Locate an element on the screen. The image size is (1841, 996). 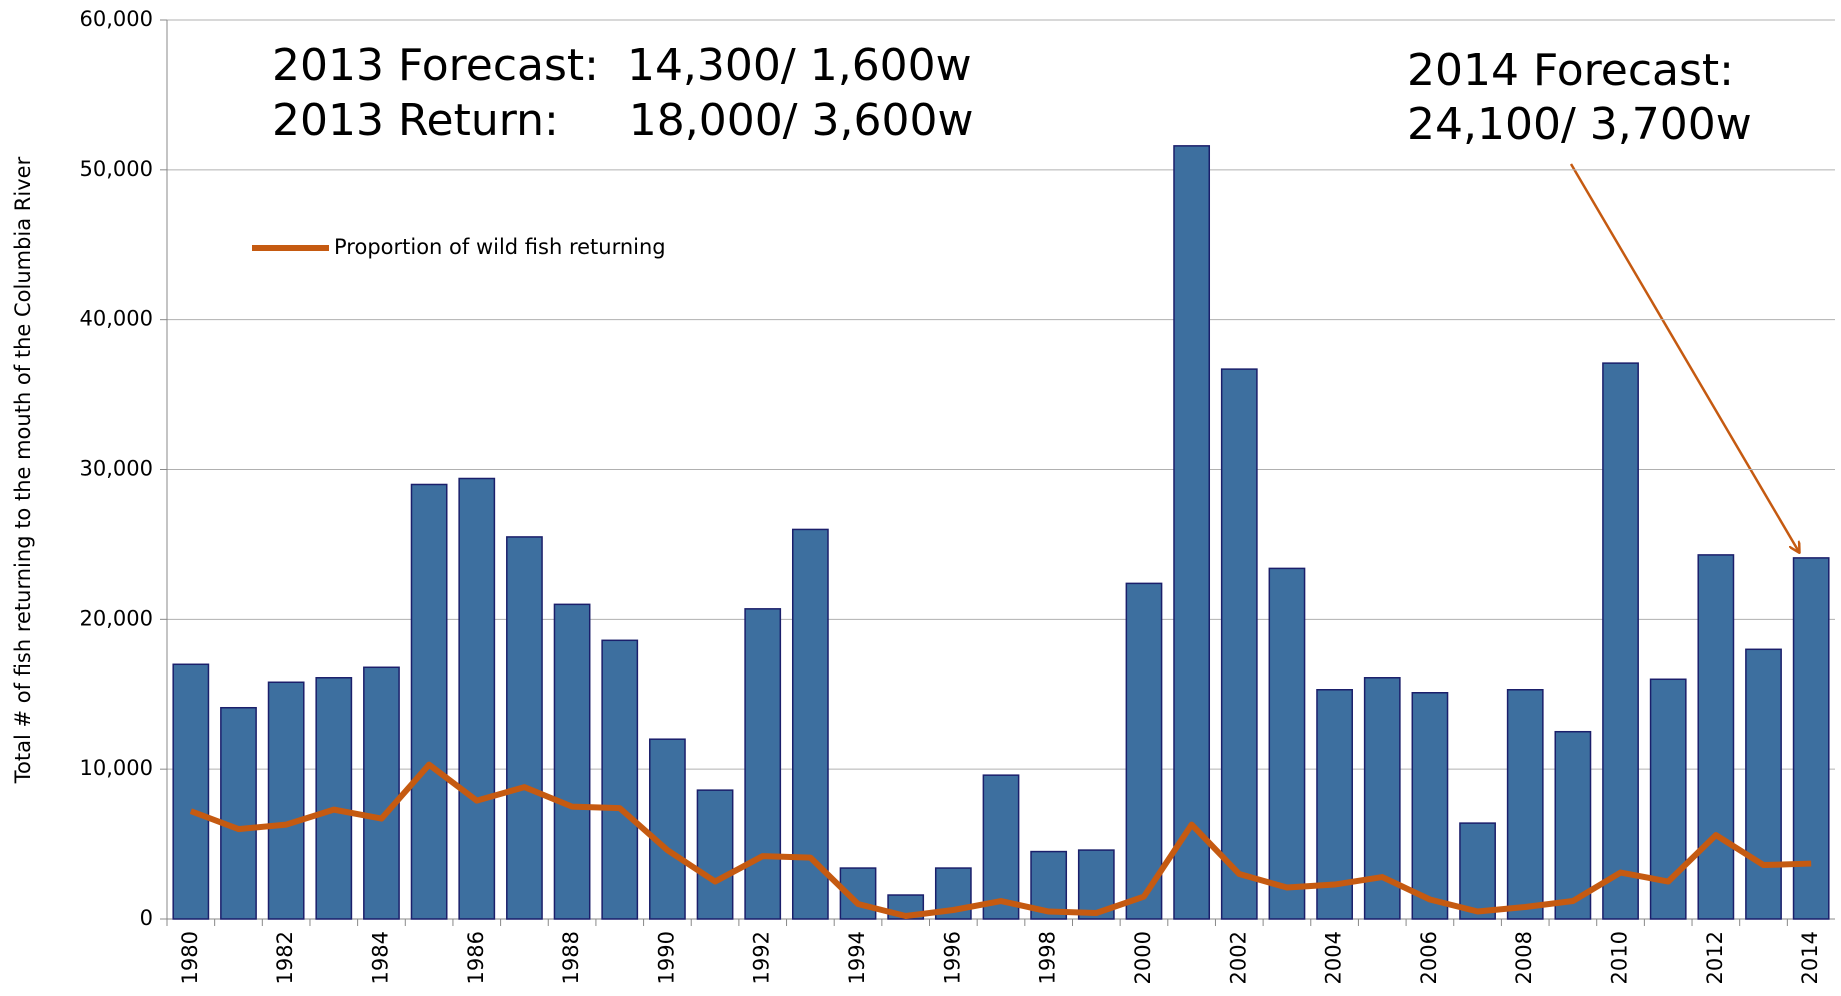
line-series is located at coordinates (1000, 840).